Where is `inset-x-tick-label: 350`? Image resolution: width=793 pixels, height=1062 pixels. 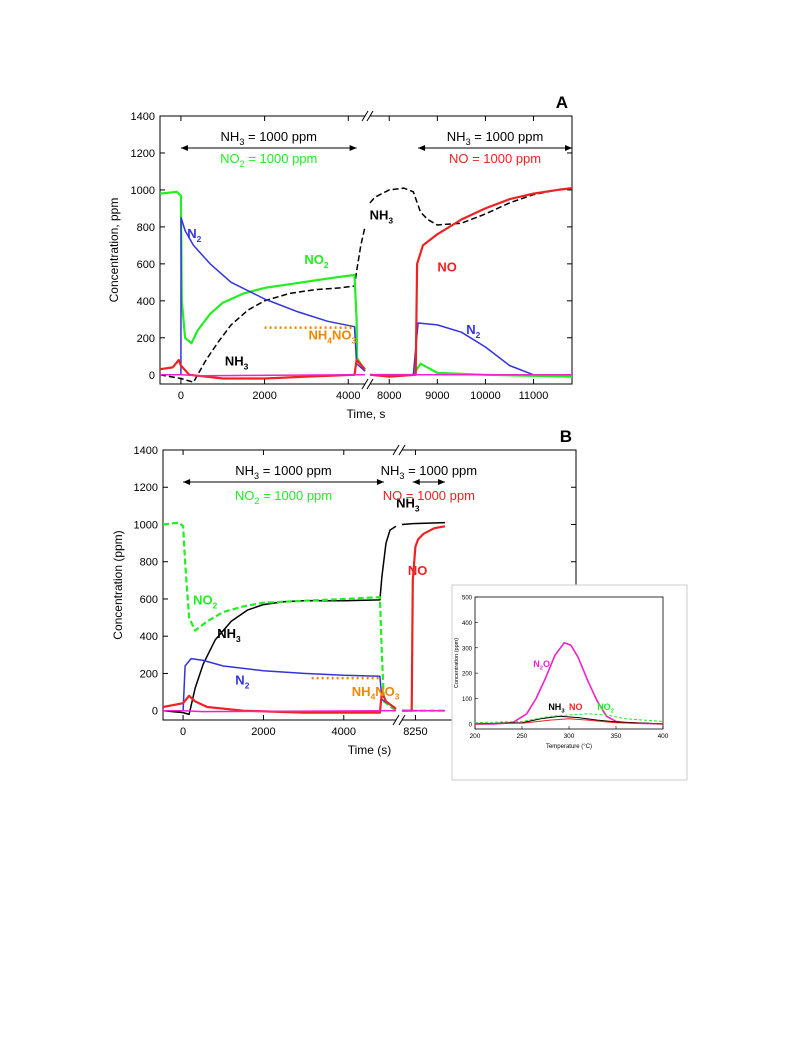 inset-x-tick-label: 350 is located at coordinates (616, 736).